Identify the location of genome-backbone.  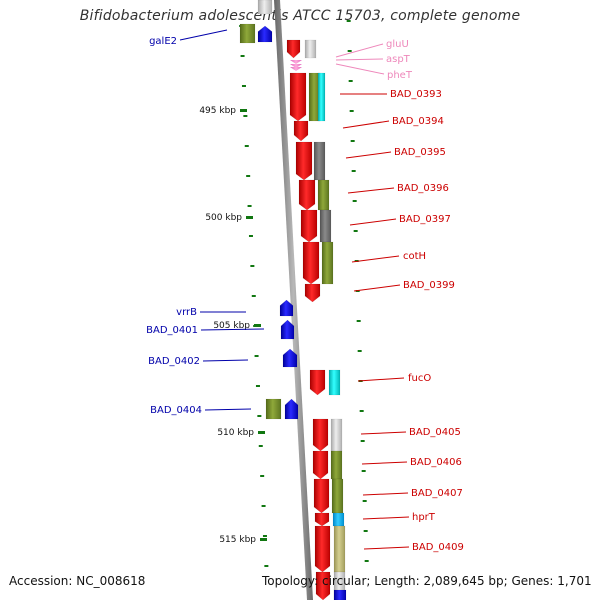
(293, 300).